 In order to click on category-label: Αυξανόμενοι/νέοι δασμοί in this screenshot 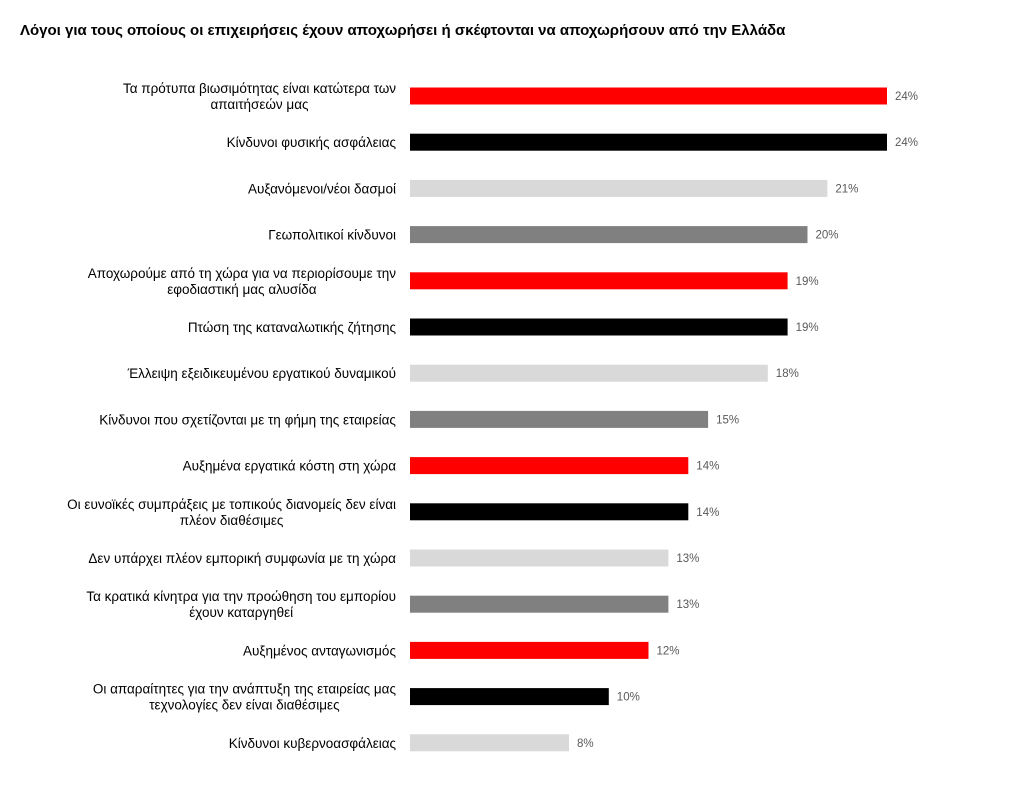, I will do `click(322, 188)`.